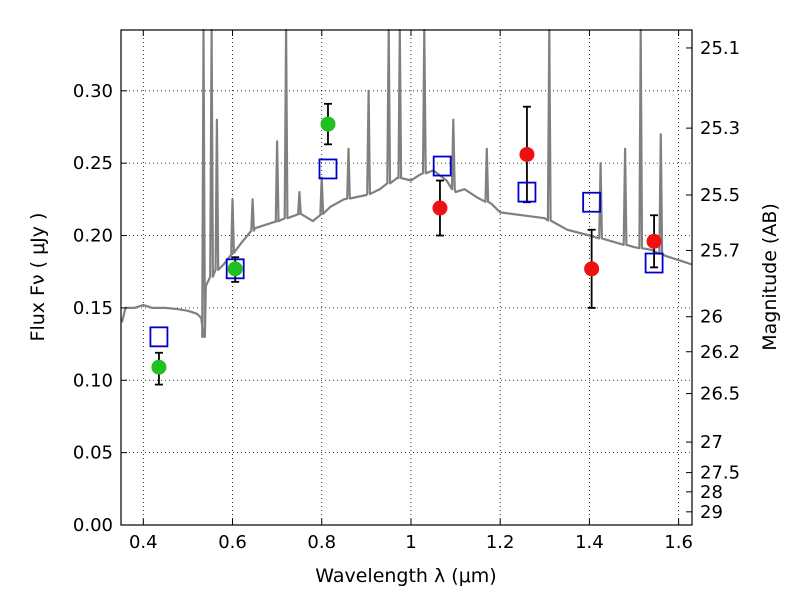 This screenshot has height=600, width=800. I want to click on x-tick-label: 1, so click(410, 542).